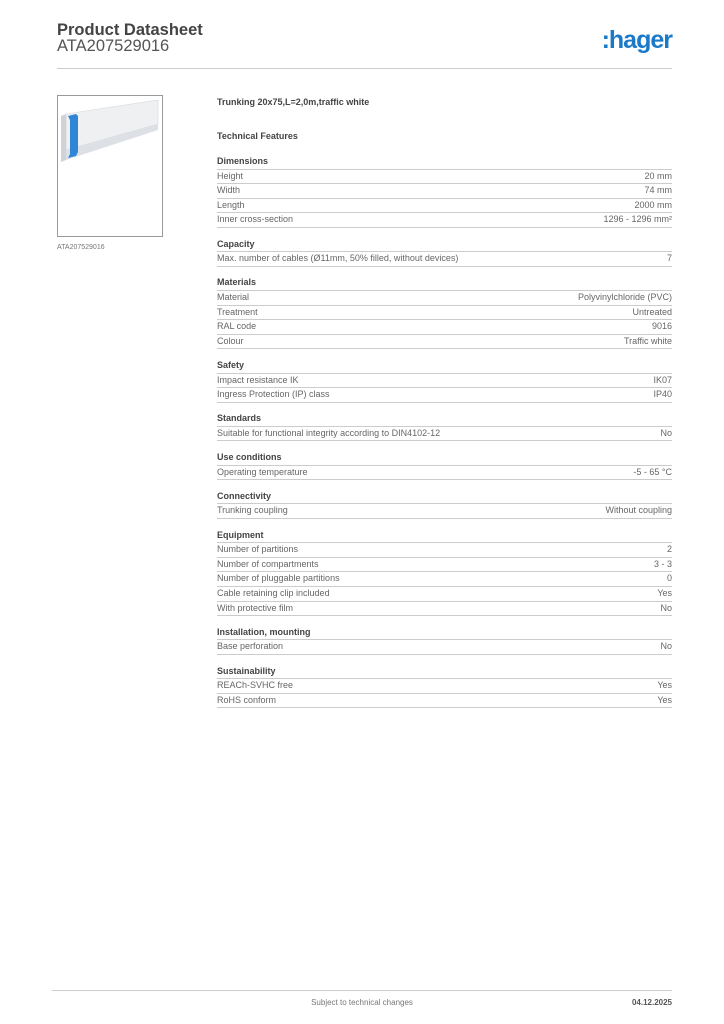  I want to click on trunking-illustration, so click(110, 130).